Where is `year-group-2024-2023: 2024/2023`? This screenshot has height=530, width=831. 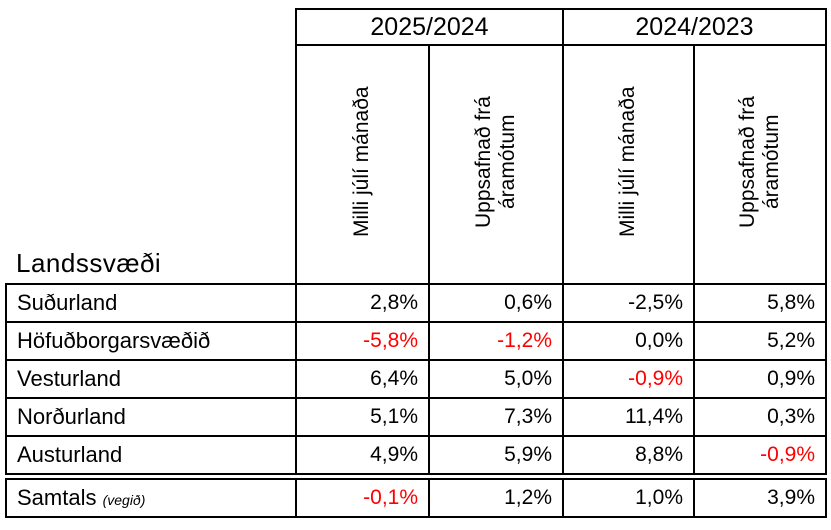 year-group-2024-2023: 2024/2023 is located at coordinates (694, 27).